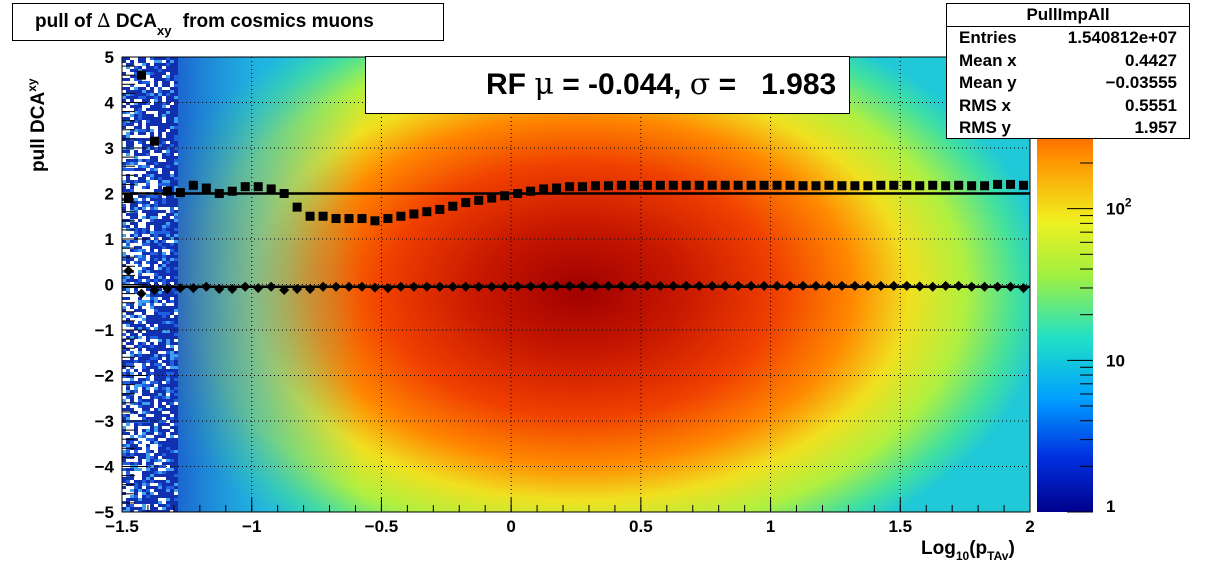 This screenshot has width=1214, height=568. I want to click on stats-row: RMS y 1.957, so click(1068, 128).